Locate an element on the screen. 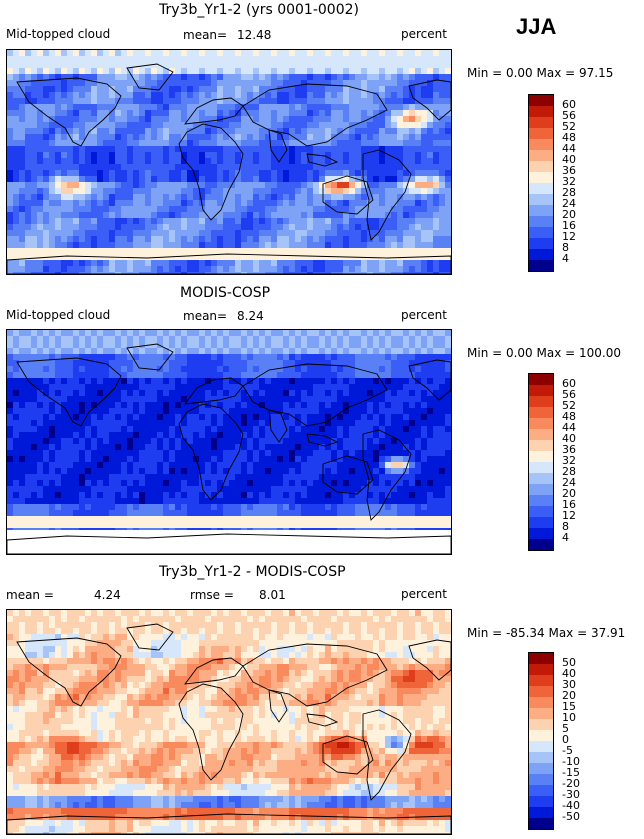 This screenshot has width=644, height=839. panel3-rmse-label: rmse = is located at coordinates (212, 595).